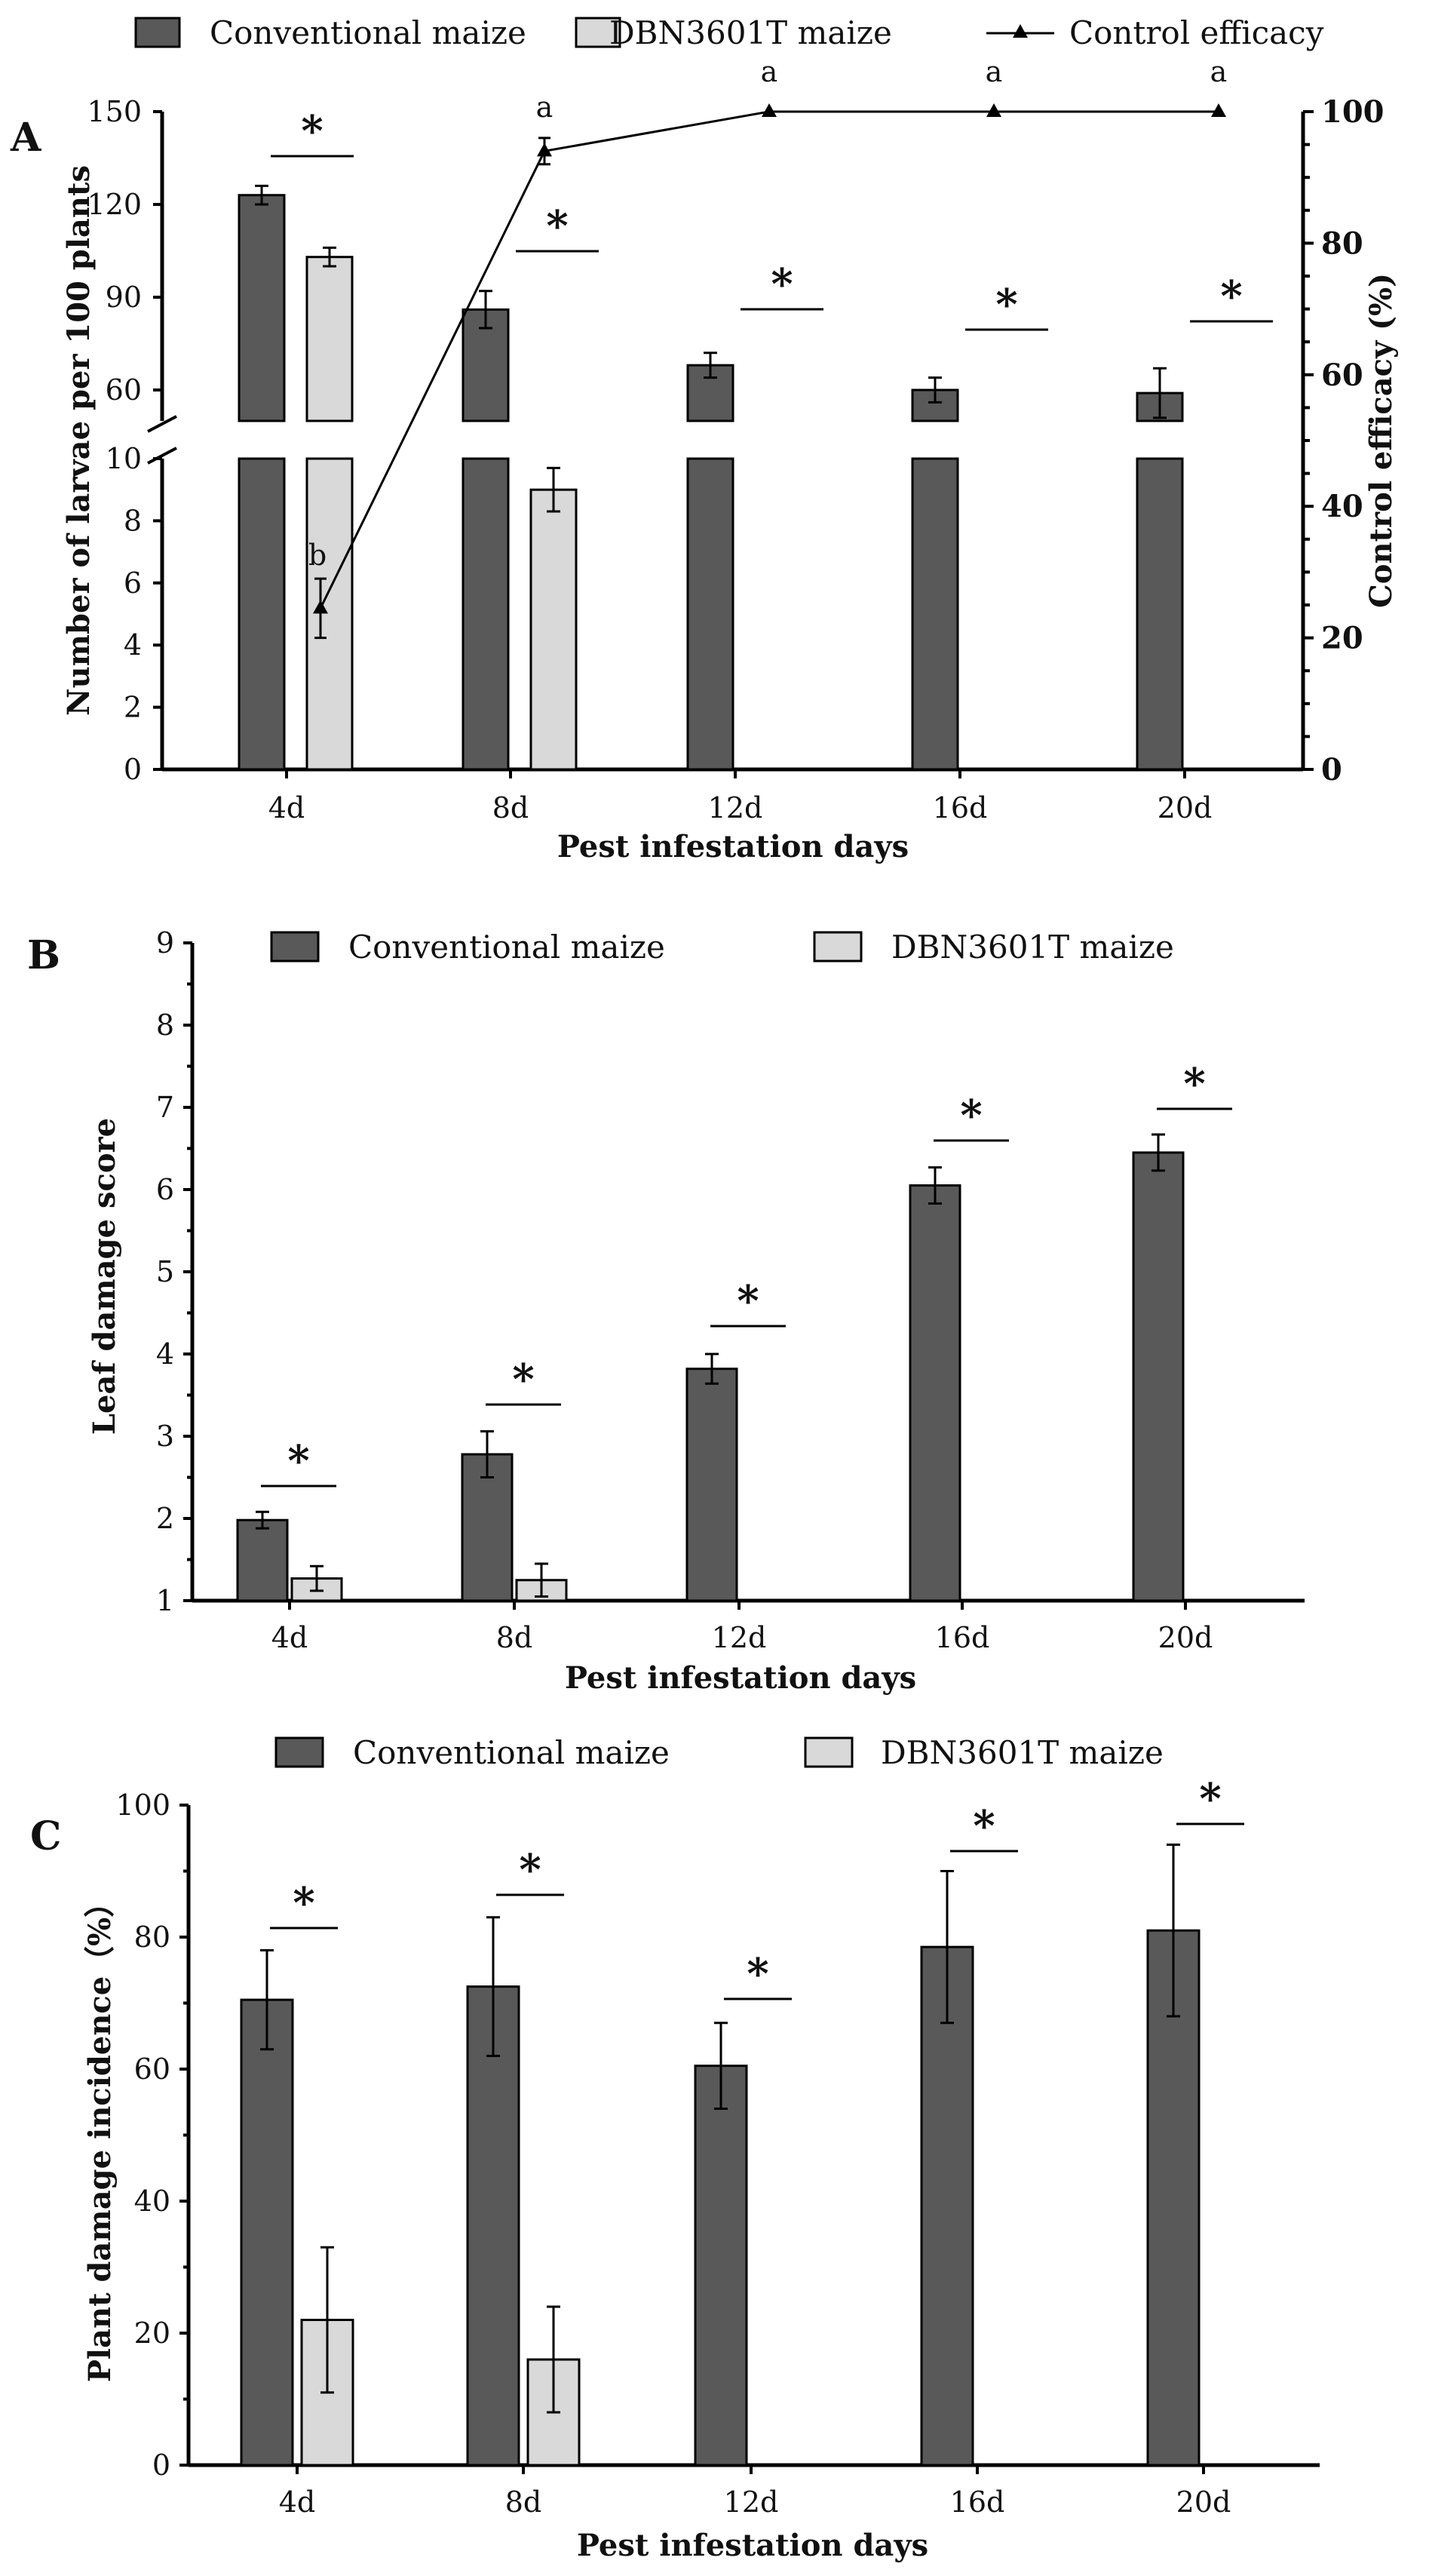 The height and width of the screenshot is (2576, 1429). What do you see at coordinates (329, 339) in the screenshot?
I see `bar-dbn3601t-upper` at bounding box center [329, 339].